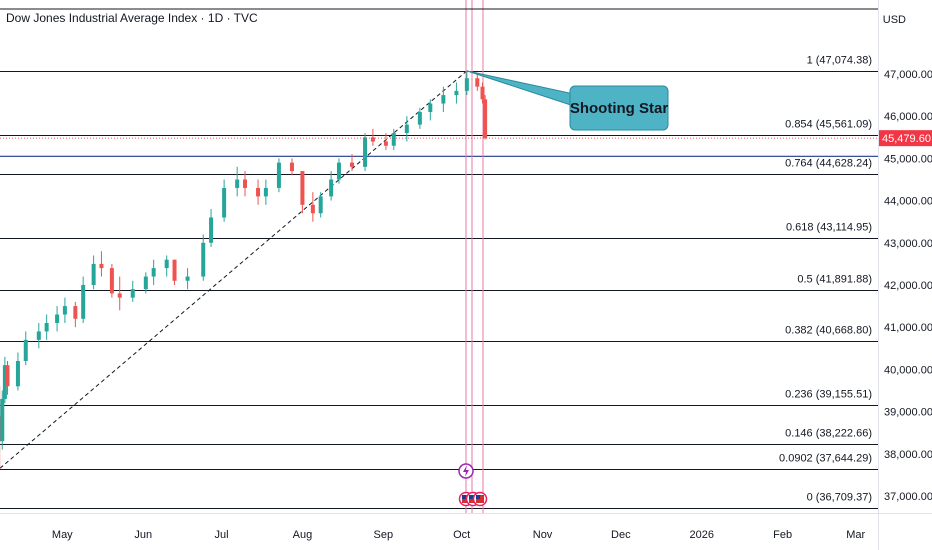 The image size is (932, 550). Describe the element at coordinates (474, 256) in the screenshot. I see `event-vertical-lines` at that location.